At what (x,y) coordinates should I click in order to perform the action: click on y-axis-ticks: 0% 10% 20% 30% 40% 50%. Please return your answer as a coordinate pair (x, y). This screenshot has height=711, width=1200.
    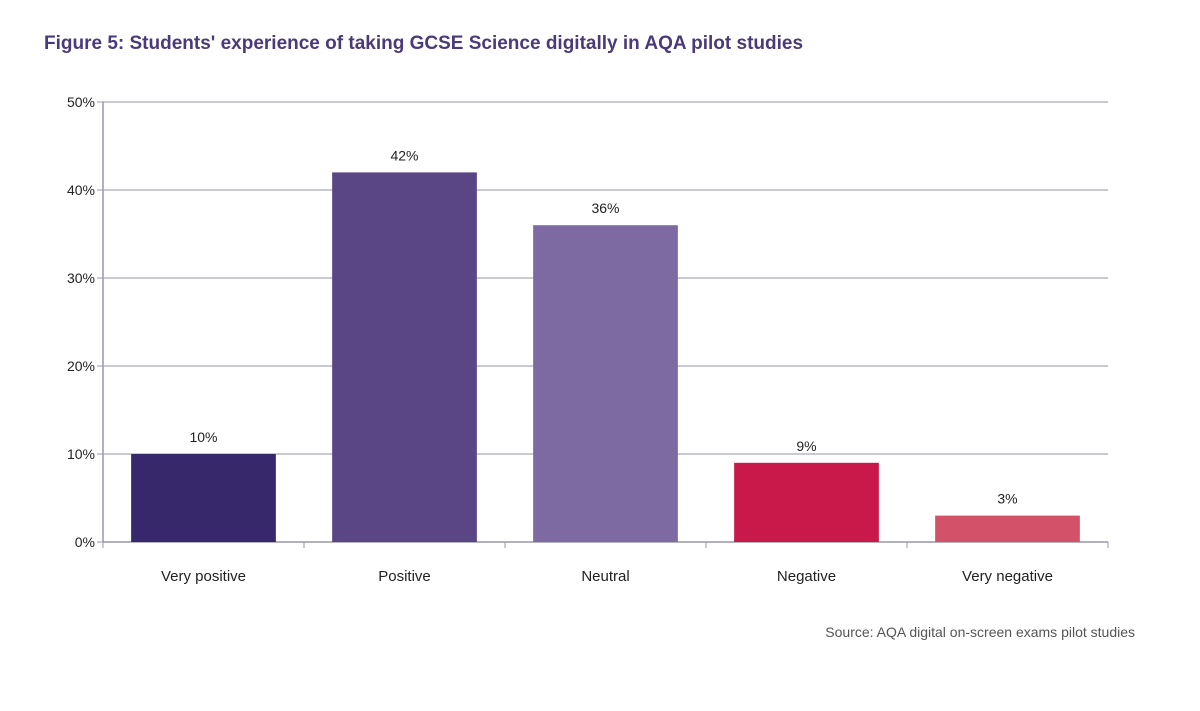
    Looking at the image, I should click on (85, 322).